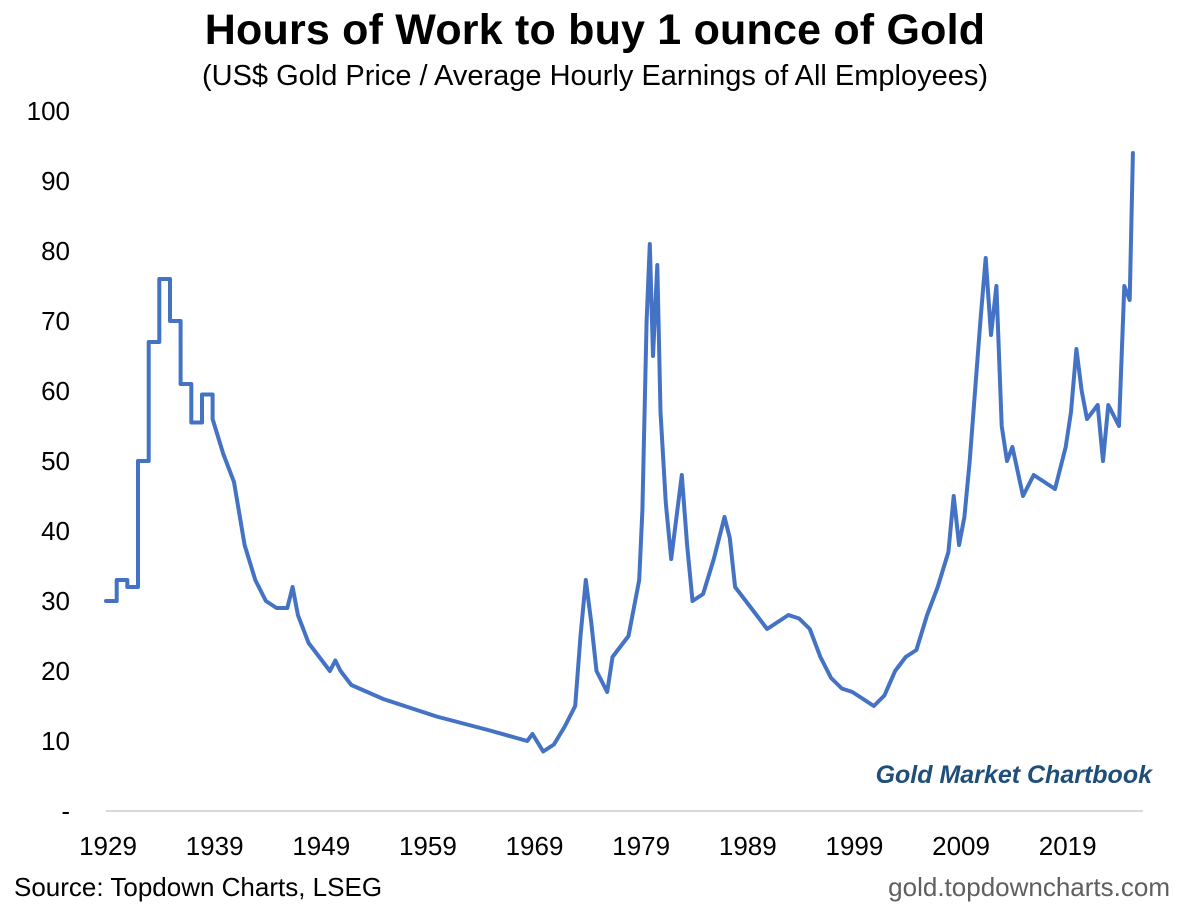  What do you see at coordinates (55, 601) in the screenshot?
I see `y-tick-label: 30` at bounding box center [55, 601].